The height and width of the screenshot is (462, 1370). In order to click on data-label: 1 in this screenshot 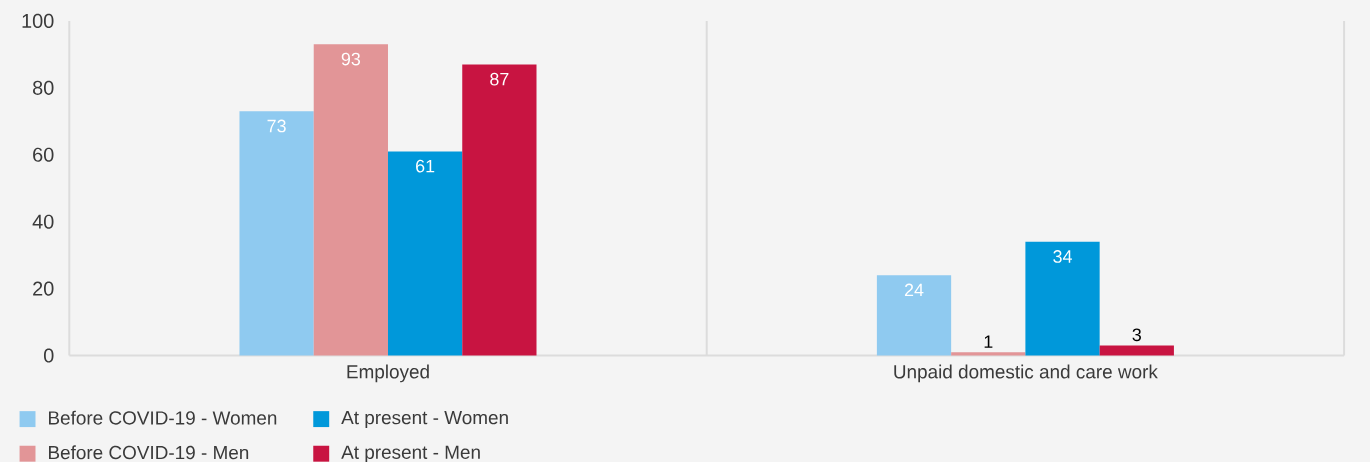, I will do `click(988, 341)`.